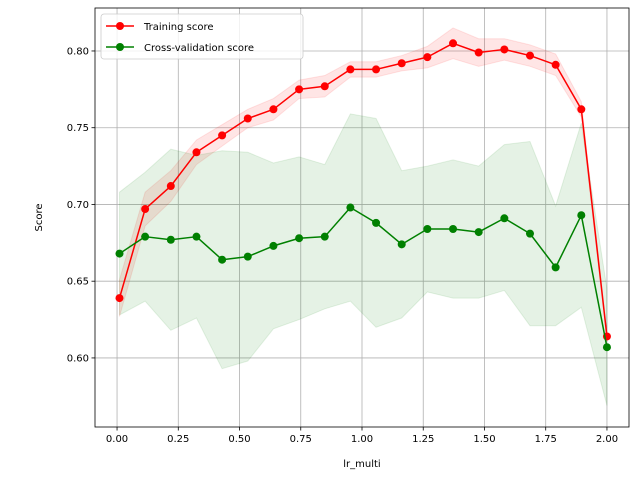  Describe the element at coordinates (301, 439) in the screenshot. I see `x-tick-label: 0.75` at that location.